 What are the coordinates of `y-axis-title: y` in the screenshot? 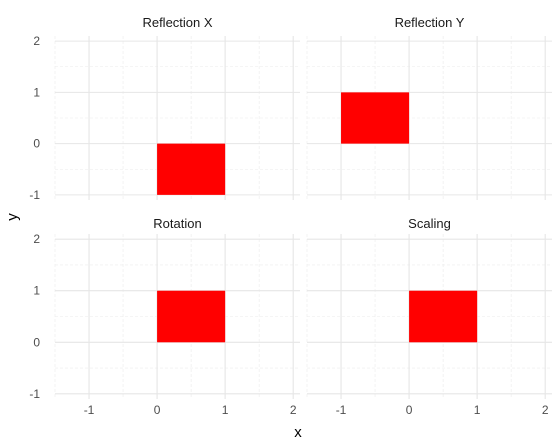 It's located at (12, 217).